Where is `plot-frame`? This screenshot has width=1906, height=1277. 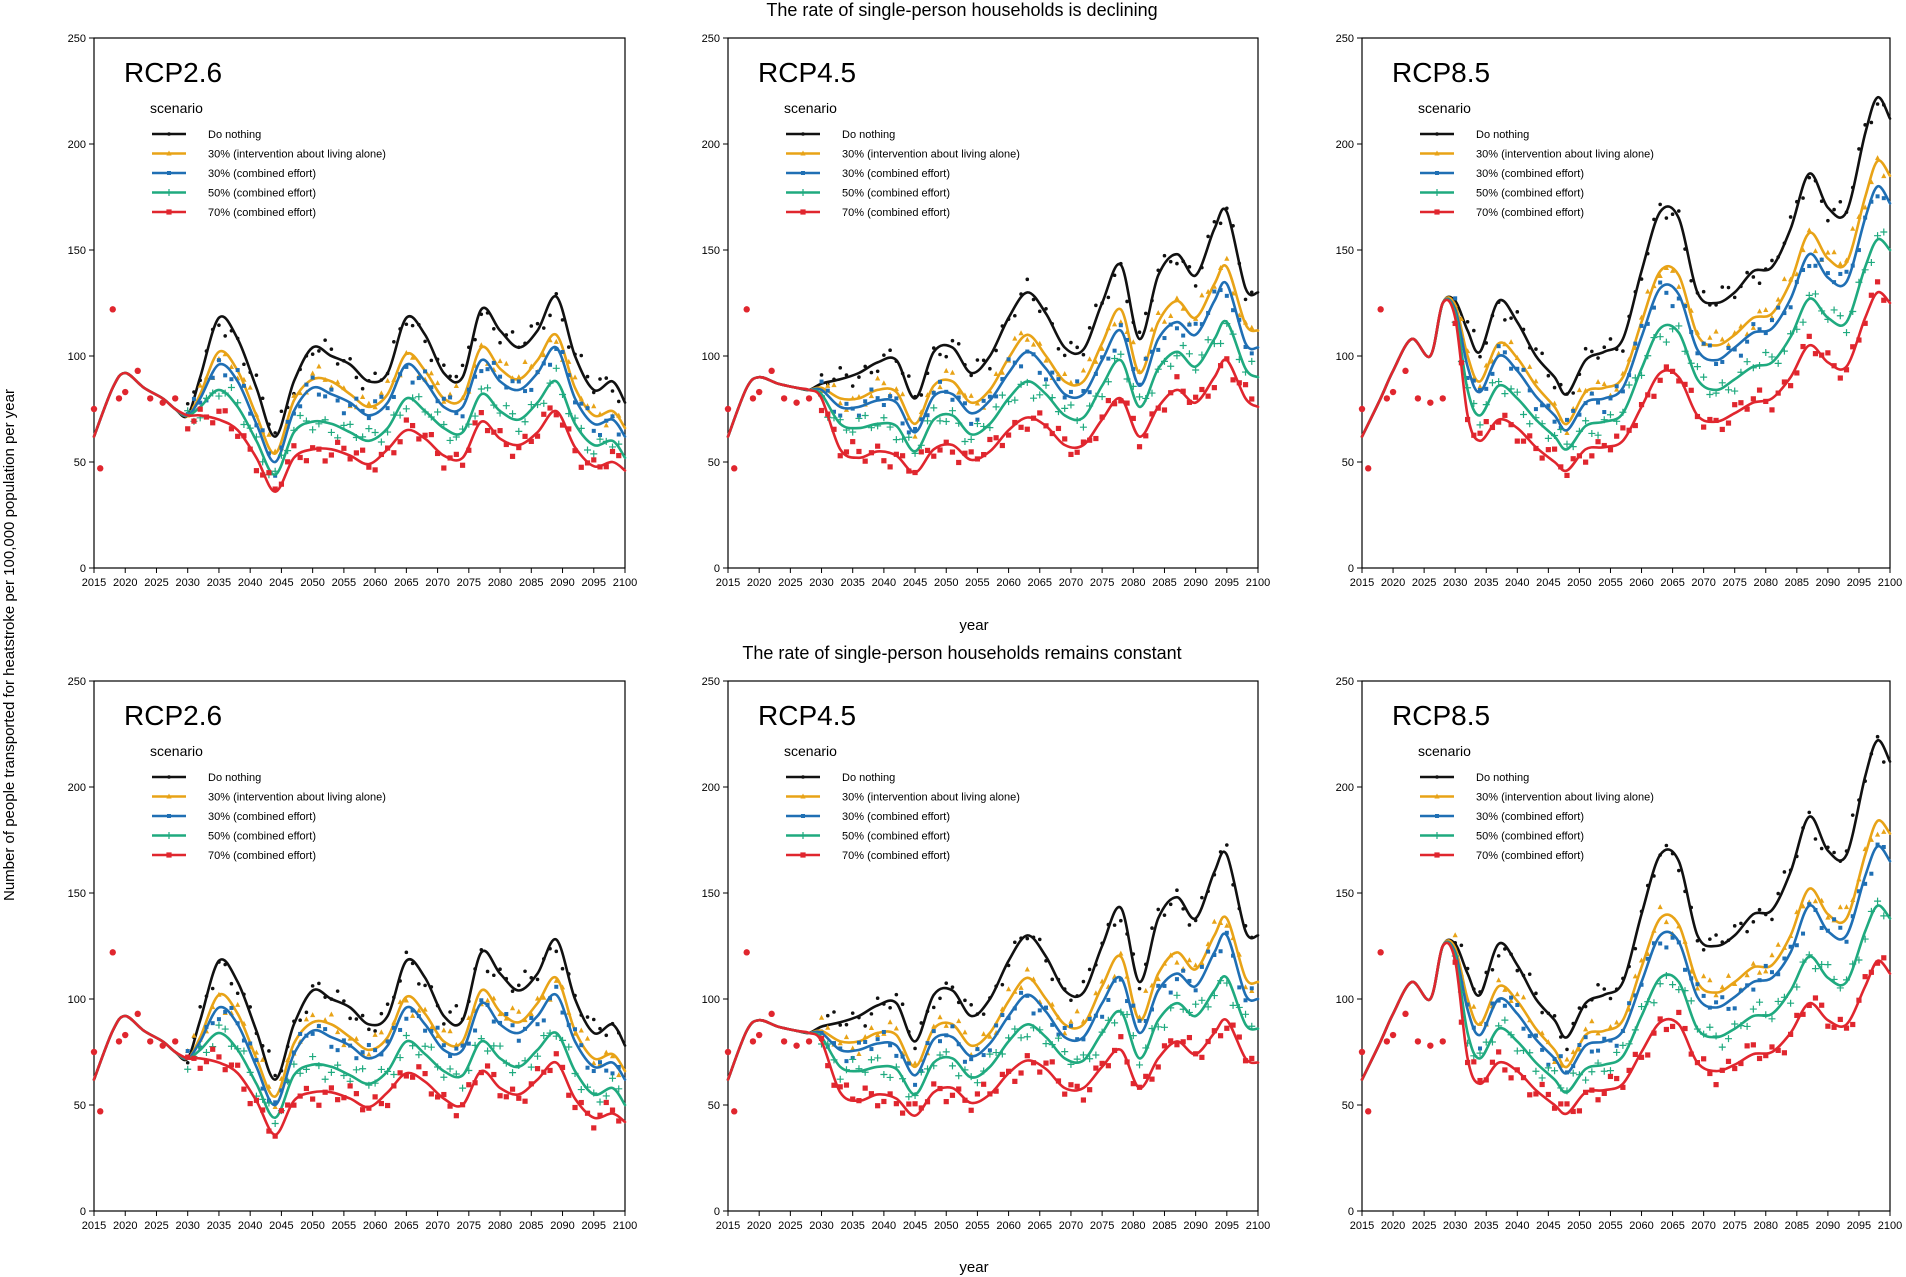
plot-frame is located at coordinates (993, 303).